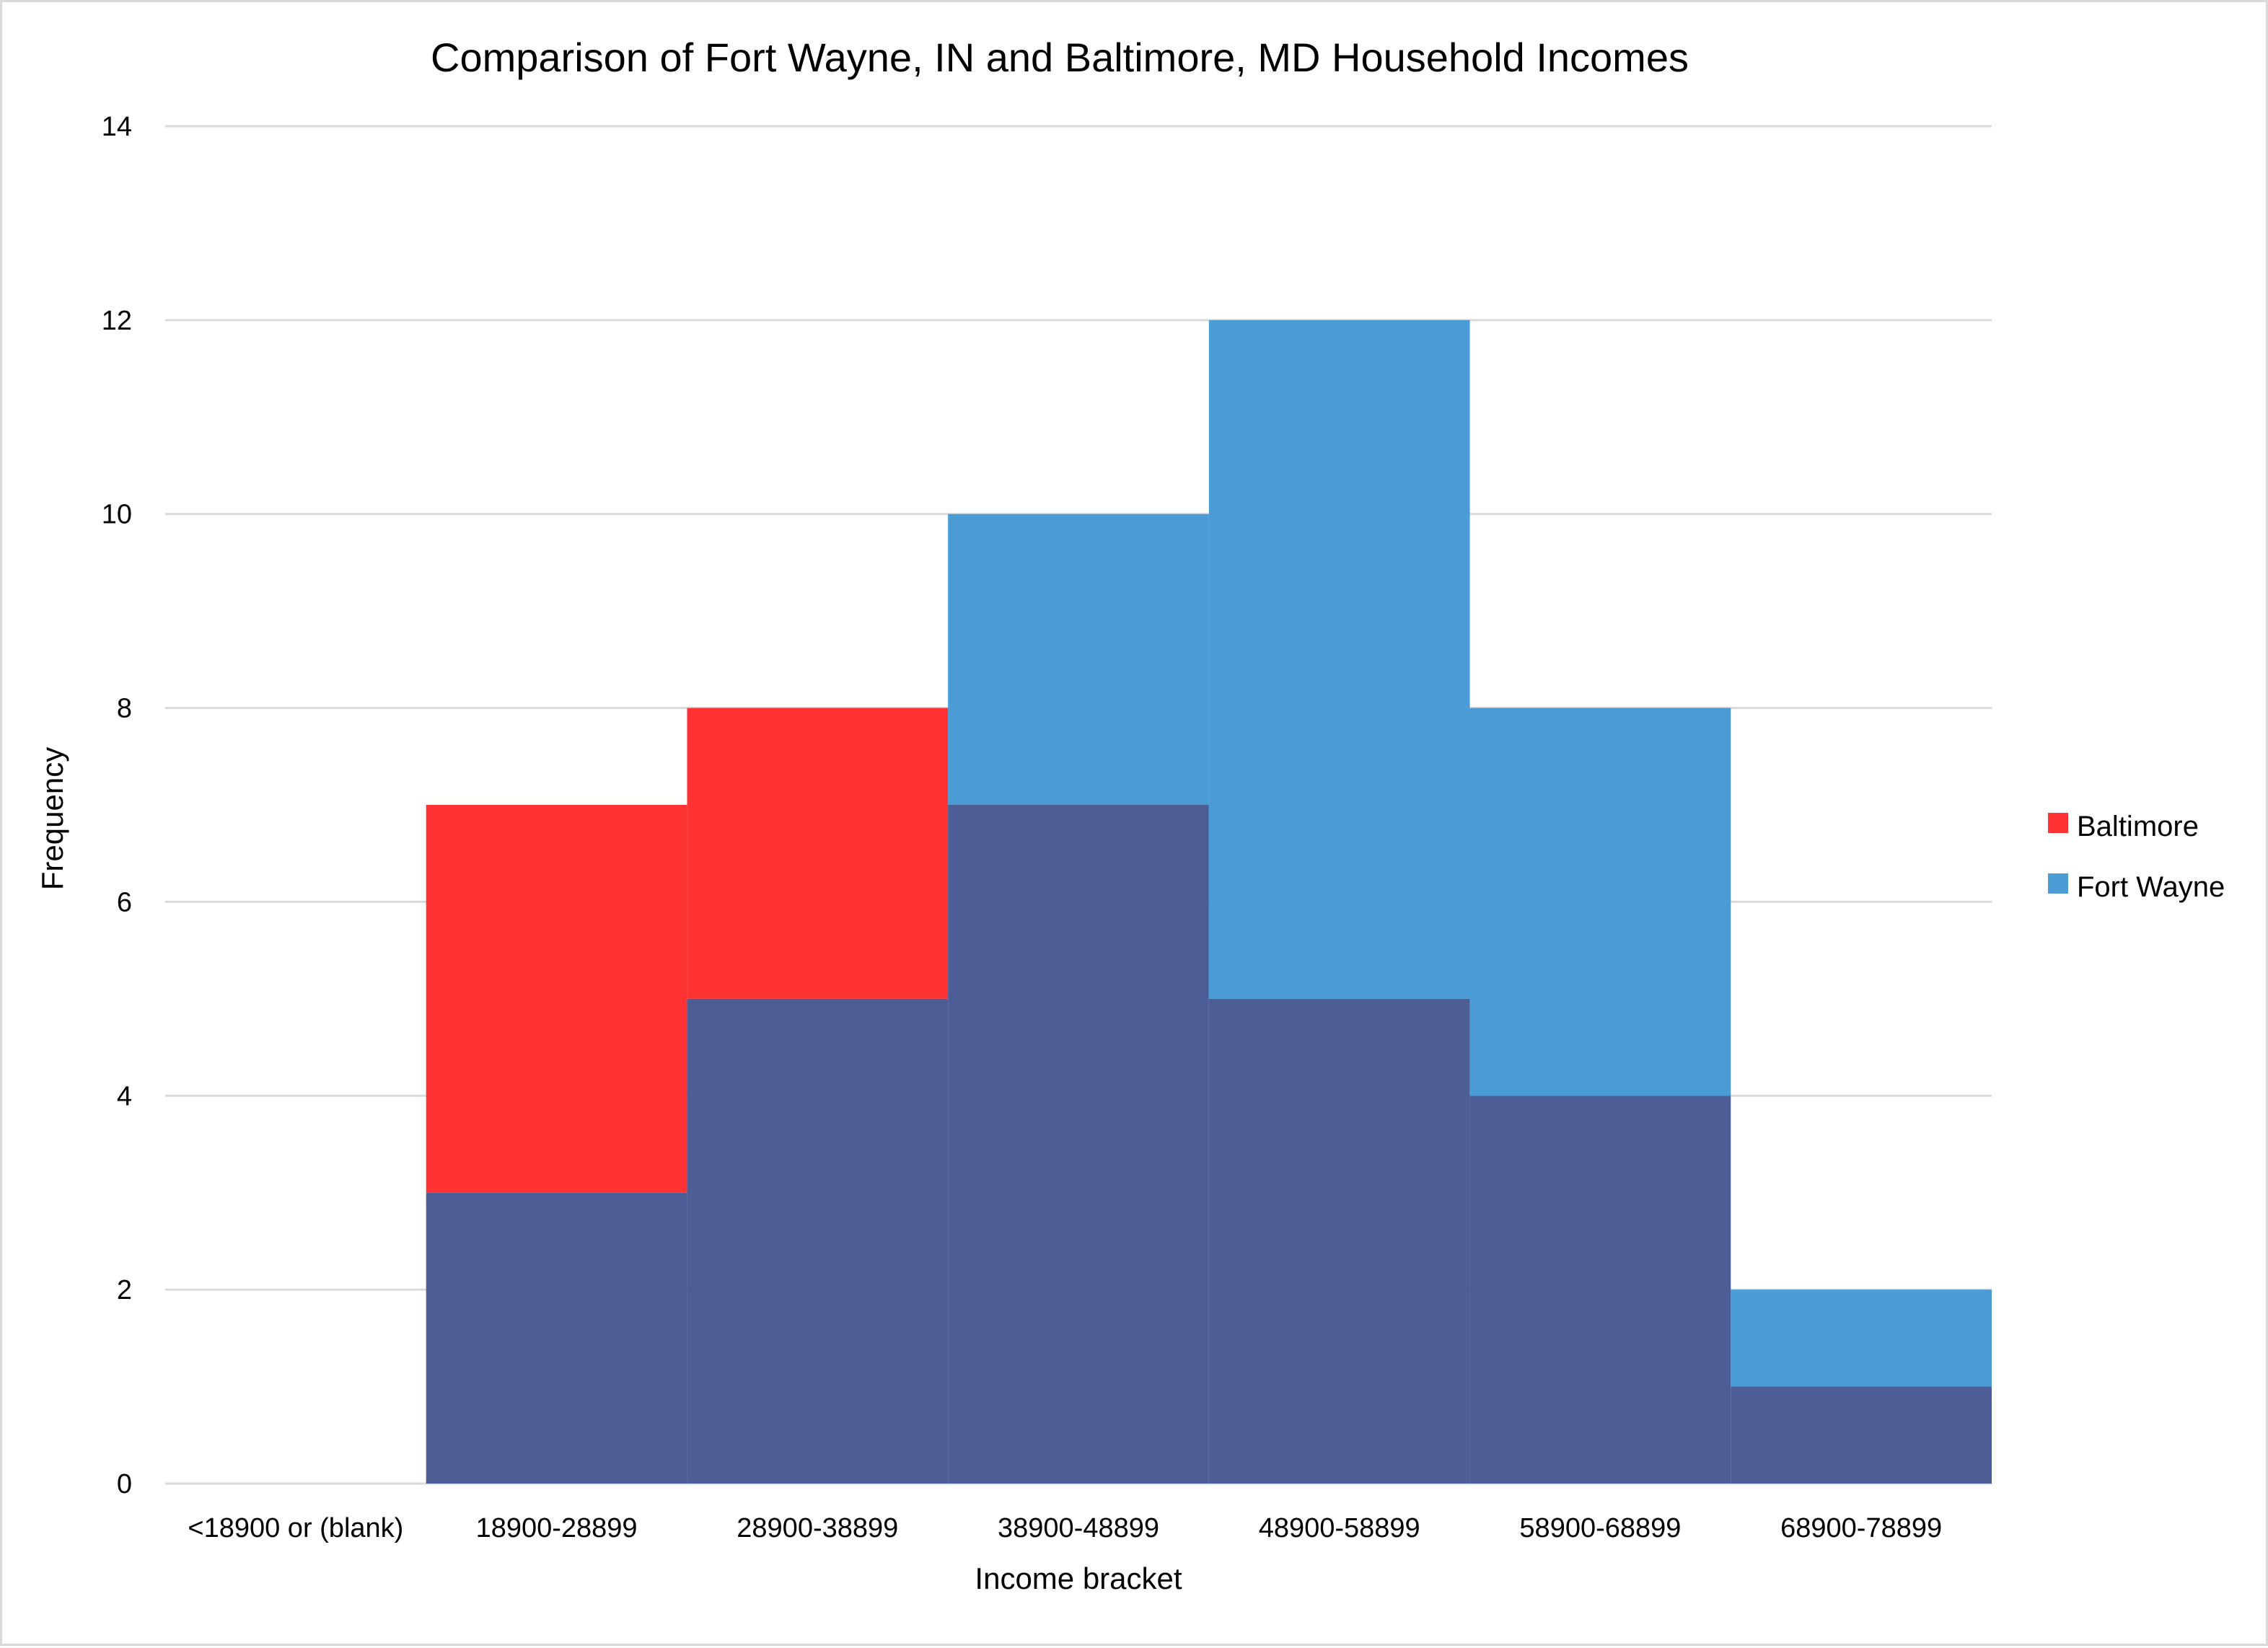 Image resolution: width=2268 pixels, height=1648 pixels. What do you see at coordinates (2151, 887) in the screenshot?
I see `legend-label-fort-wayne: Fort Wayne` at bounding box center [2151, 887].